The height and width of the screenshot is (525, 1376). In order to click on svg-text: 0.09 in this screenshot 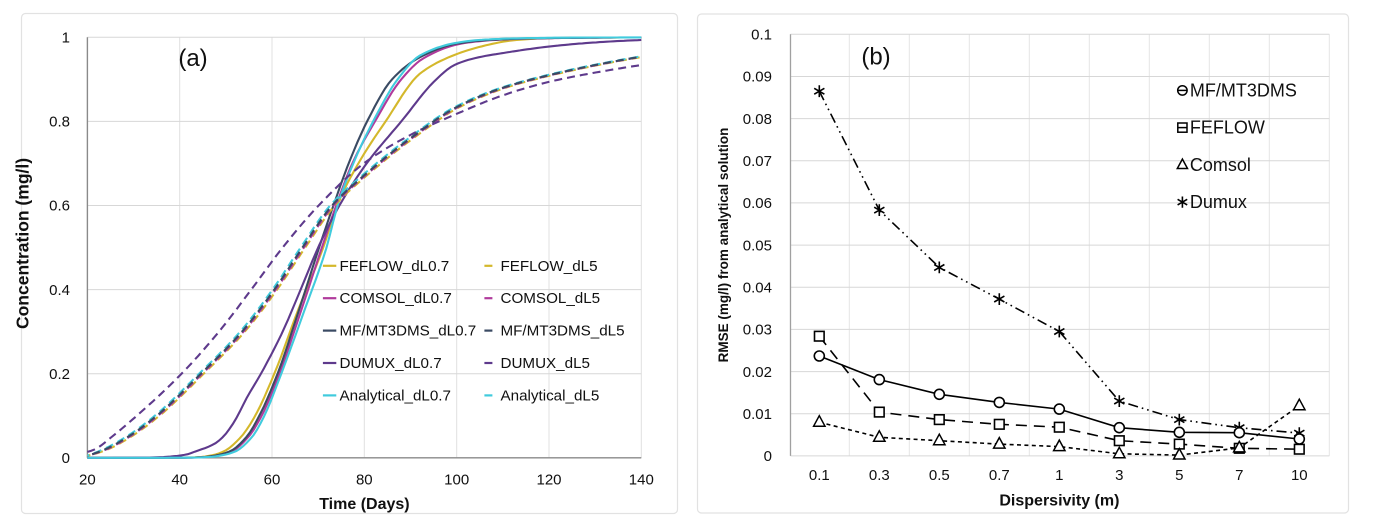, I will do `click(757, 77)`.